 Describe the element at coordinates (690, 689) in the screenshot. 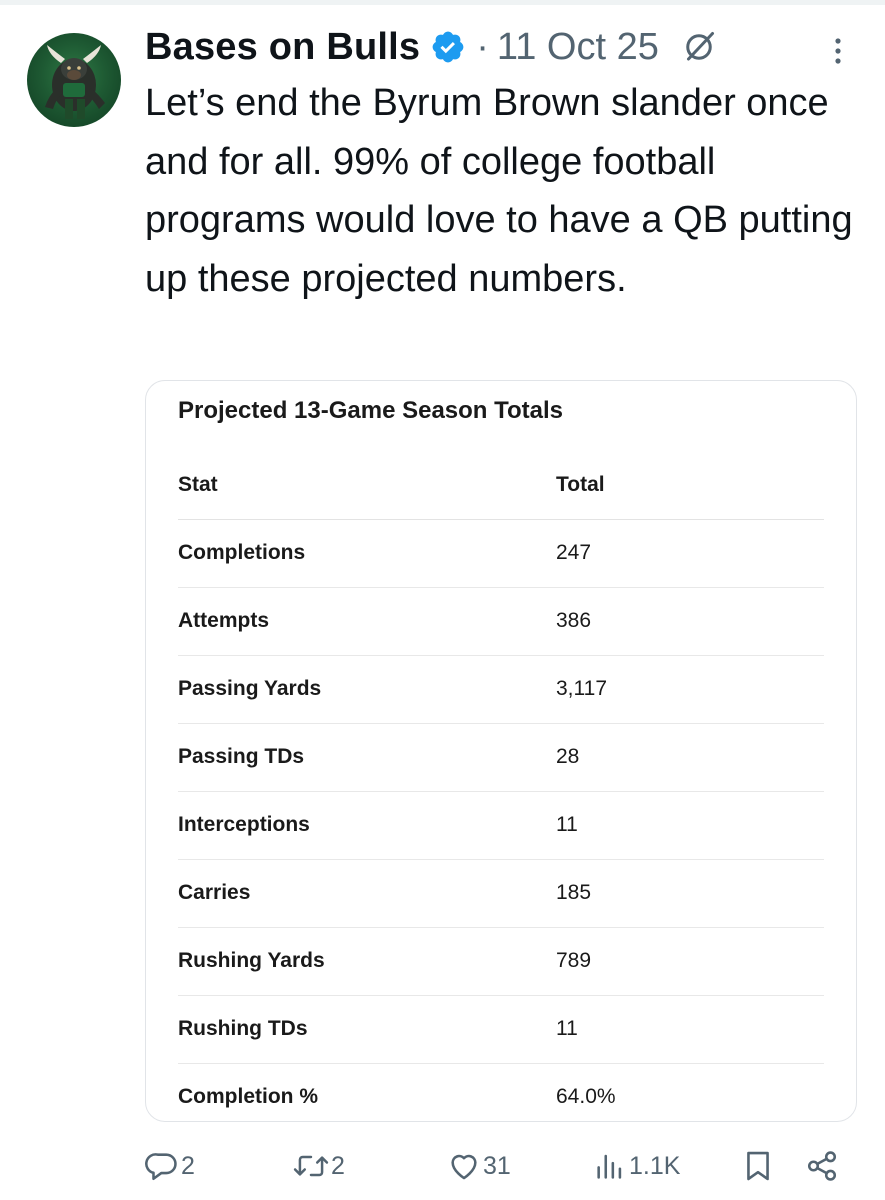

I see `stat-value: 3,117` at that location.